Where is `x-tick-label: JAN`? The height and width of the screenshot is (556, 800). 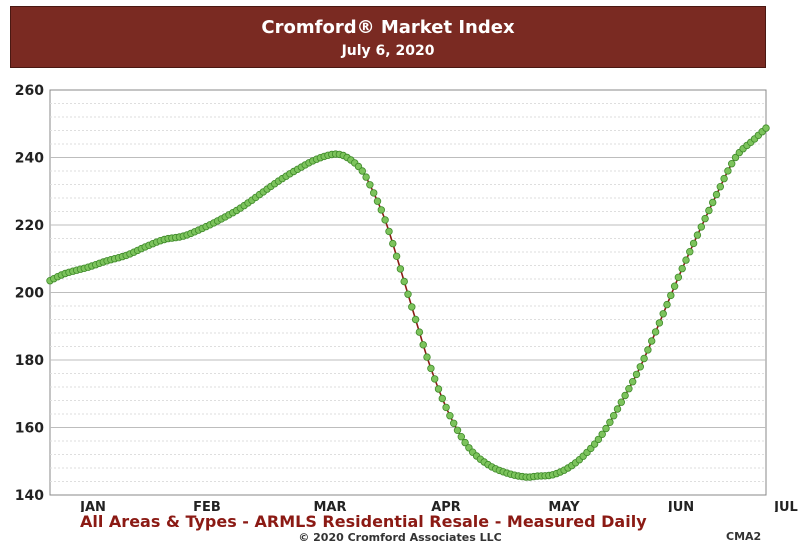
x-tick-label: JAN is located at coordinates (92, 506).